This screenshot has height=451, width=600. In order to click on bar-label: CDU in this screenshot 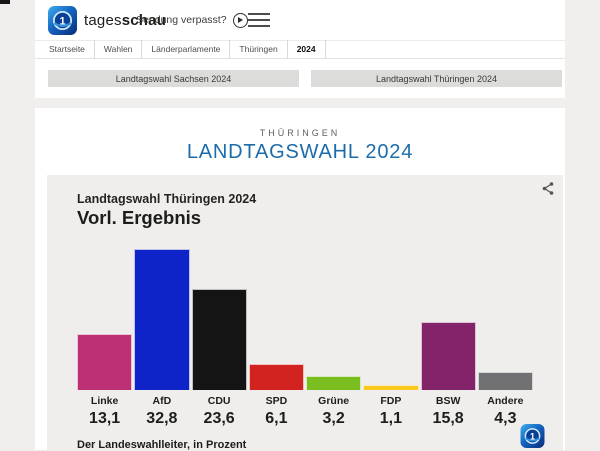, I will do `click(219, 401)`.